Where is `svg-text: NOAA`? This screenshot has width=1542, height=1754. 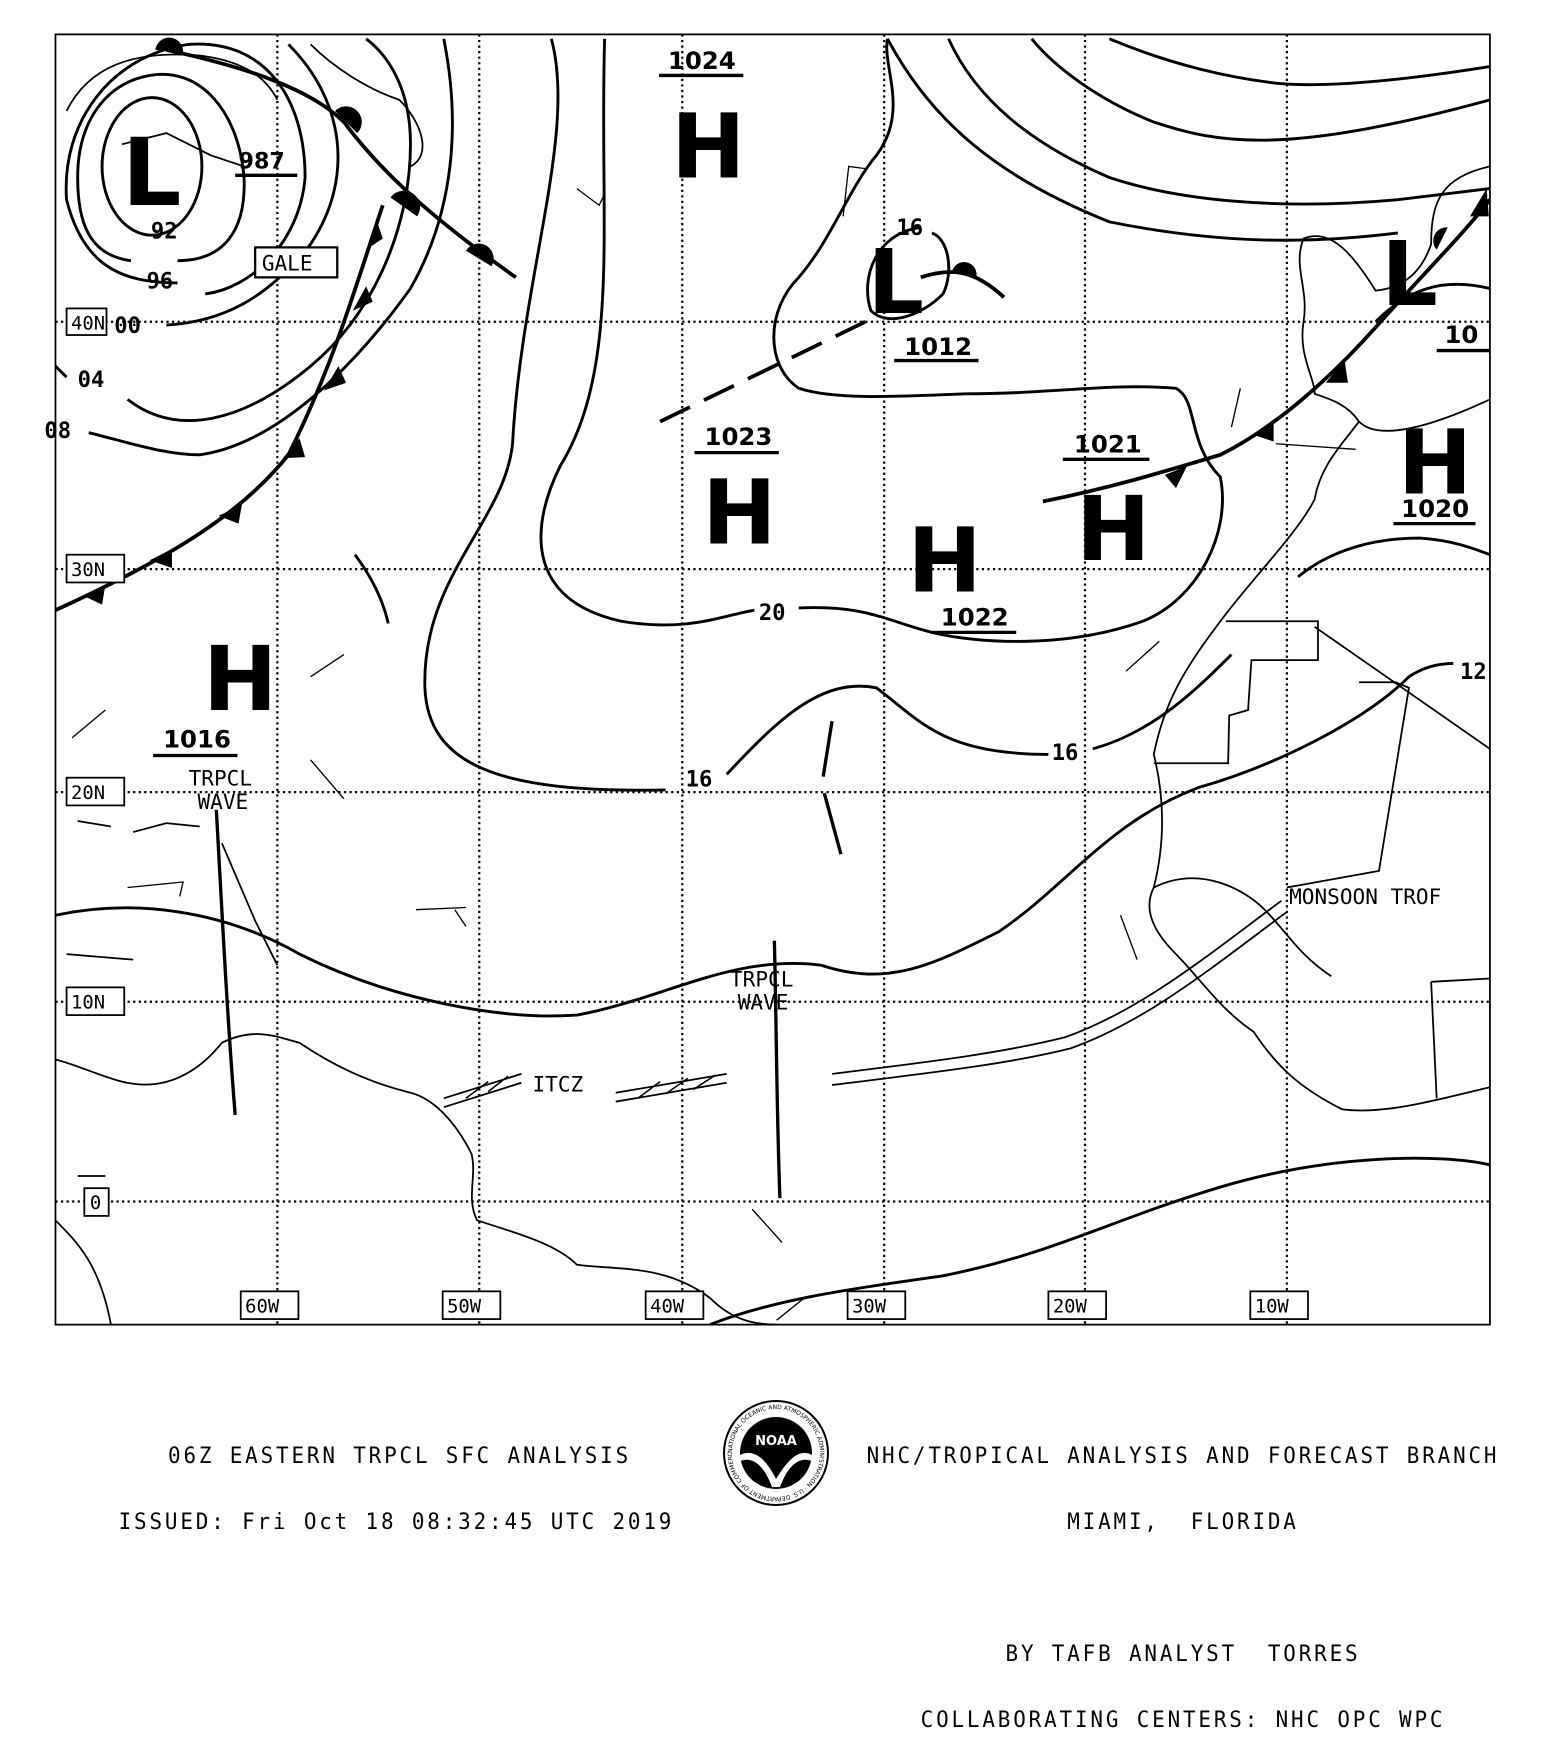 svg-text: NOAA is located at coordinates (776, 1441).